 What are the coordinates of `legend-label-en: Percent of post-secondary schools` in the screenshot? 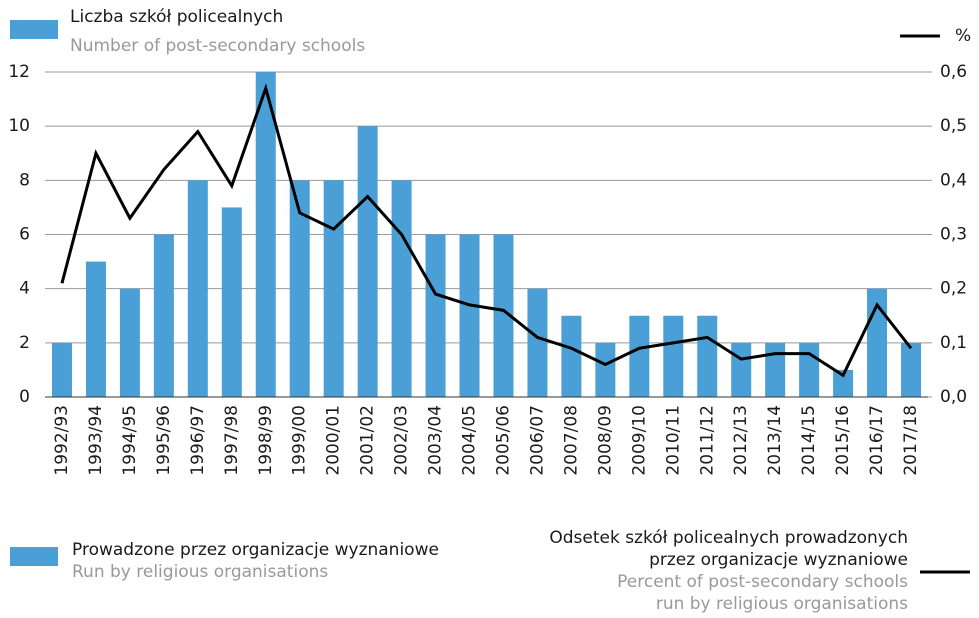 It's located at (762, 582).